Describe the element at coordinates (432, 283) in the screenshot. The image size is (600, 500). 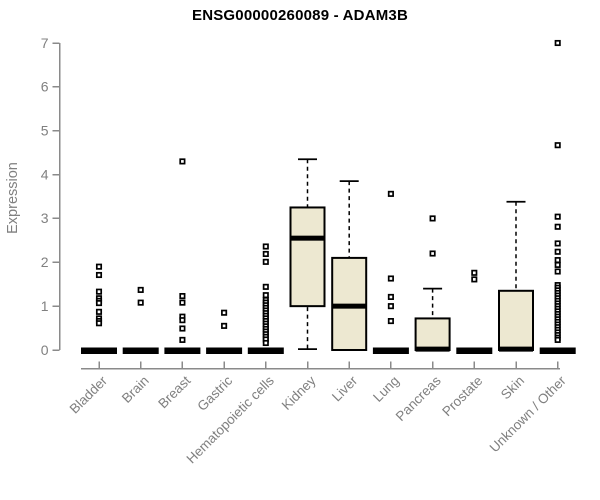
I see `box-pancreas` at that location.